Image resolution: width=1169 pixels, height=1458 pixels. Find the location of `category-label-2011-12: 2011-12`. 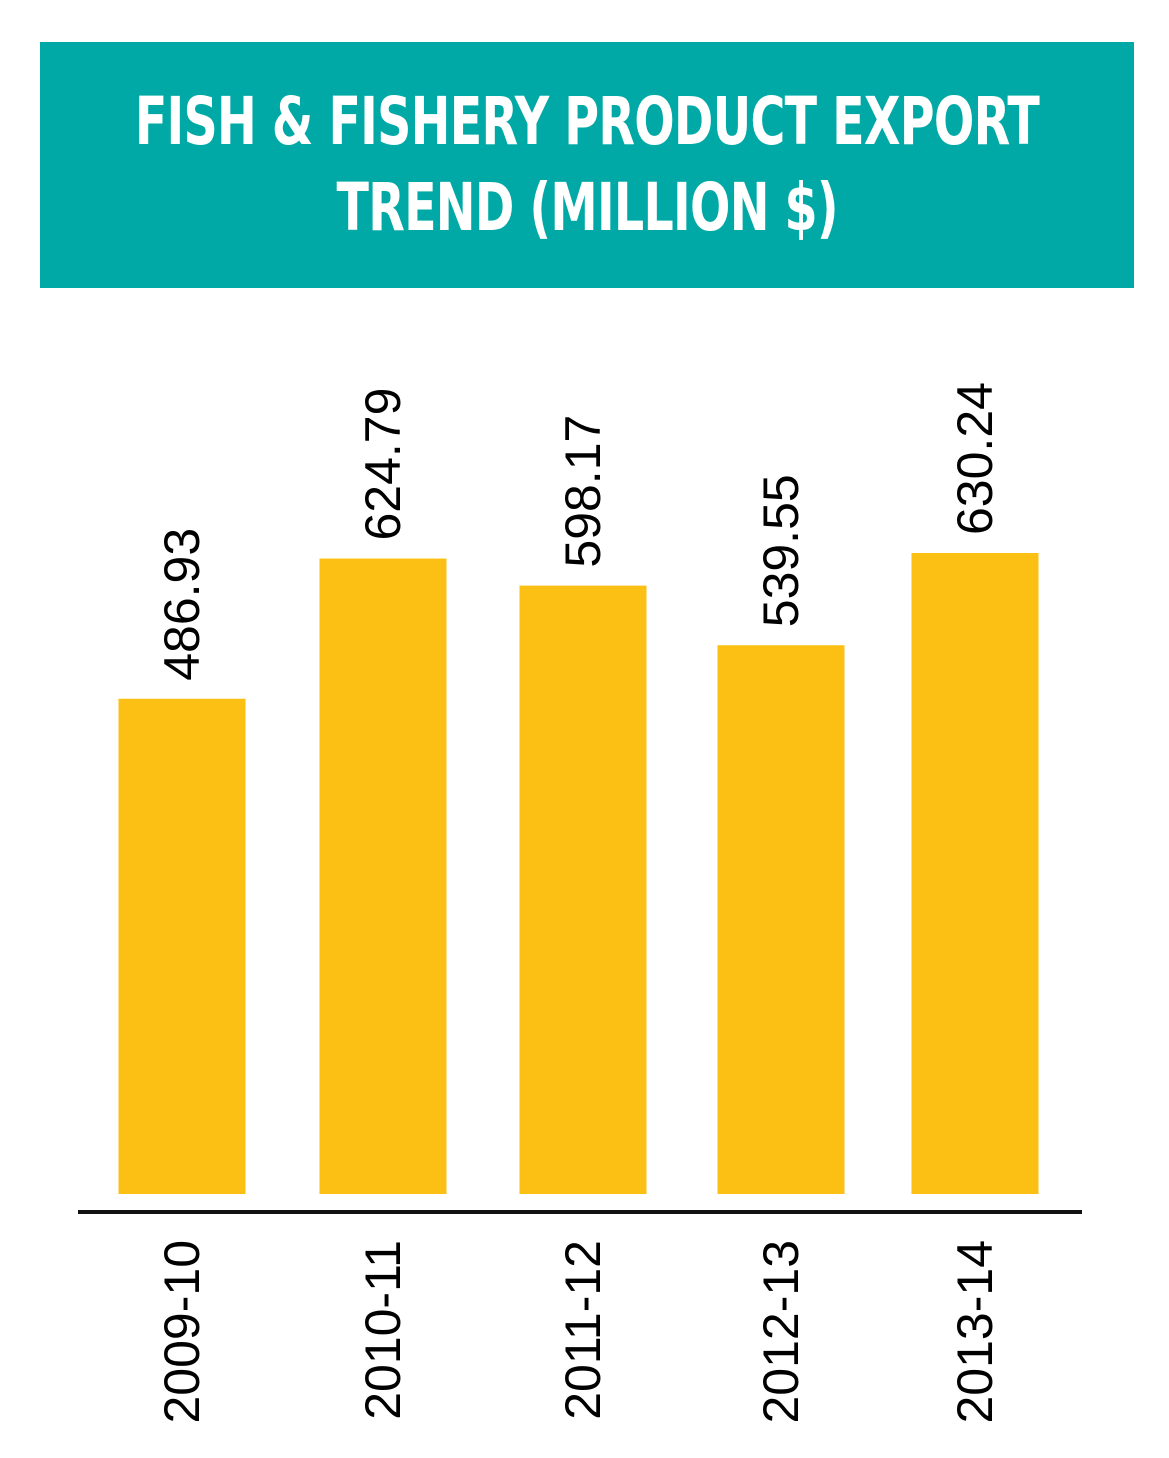

category-label-2011-12: 2011-12 is located at coordinates (583, 1330).